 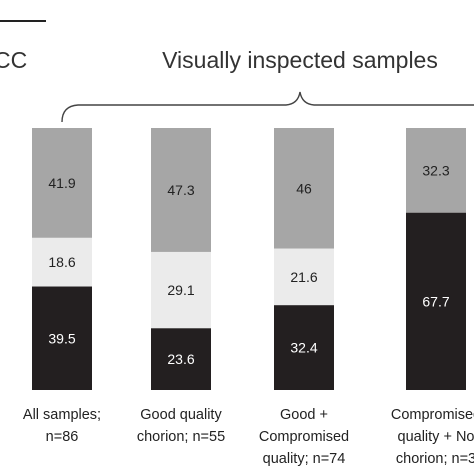 I want to click on data-label: 47.3, so click(x=180, y=190).